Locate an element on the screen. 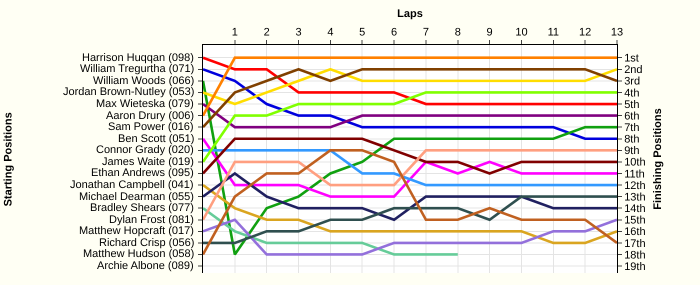 The height and width of the screenshot is (285, 700). text: Ben Scott (051) is located at coordinates (156, 139).